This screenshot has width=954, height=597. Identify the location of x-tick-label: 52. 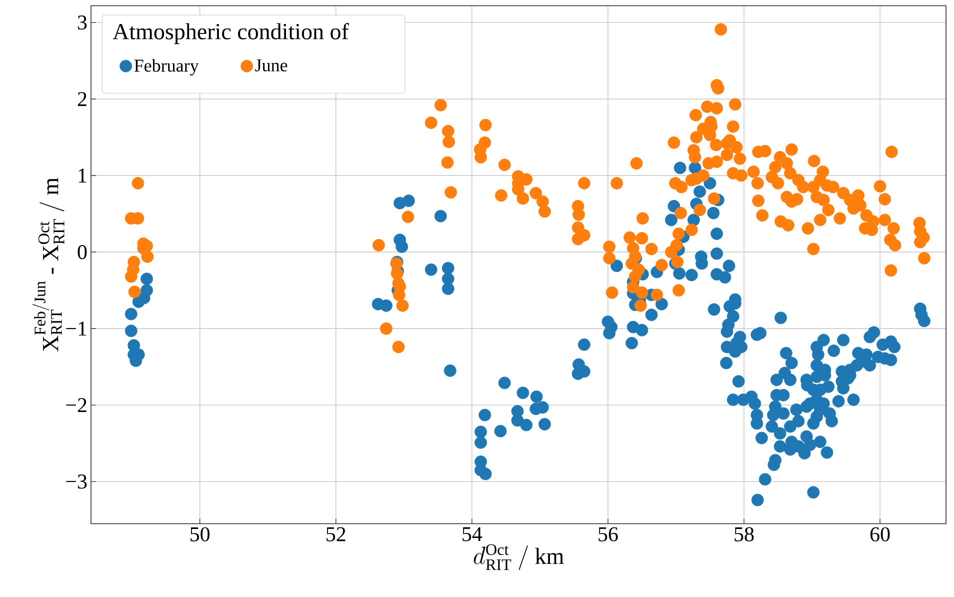
(336, 534).